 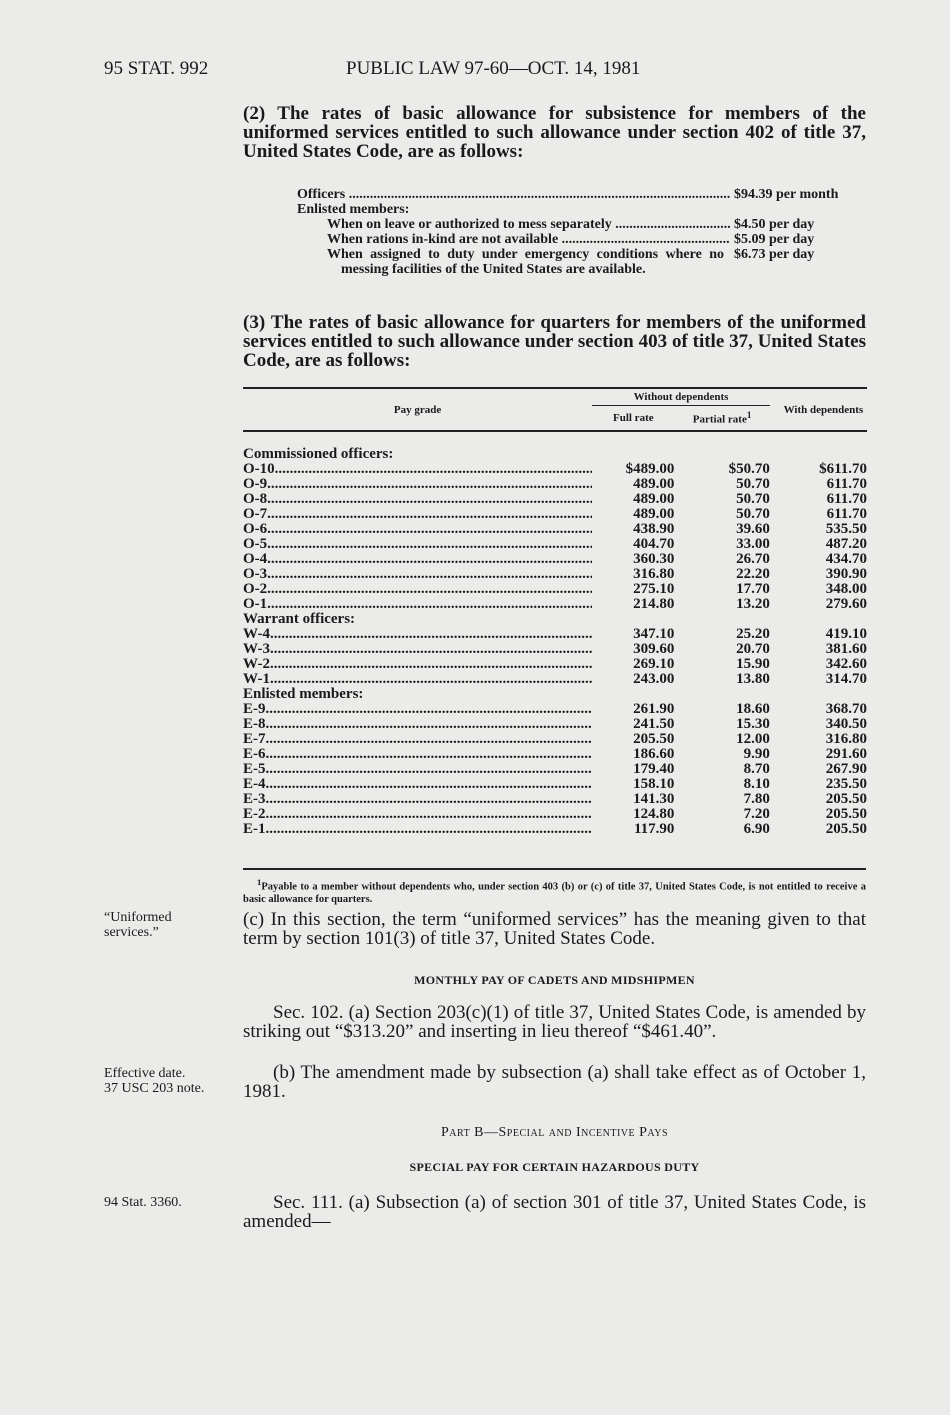 I want to click on with-dependents-cell: $611.70, so click(x=843, y=469).